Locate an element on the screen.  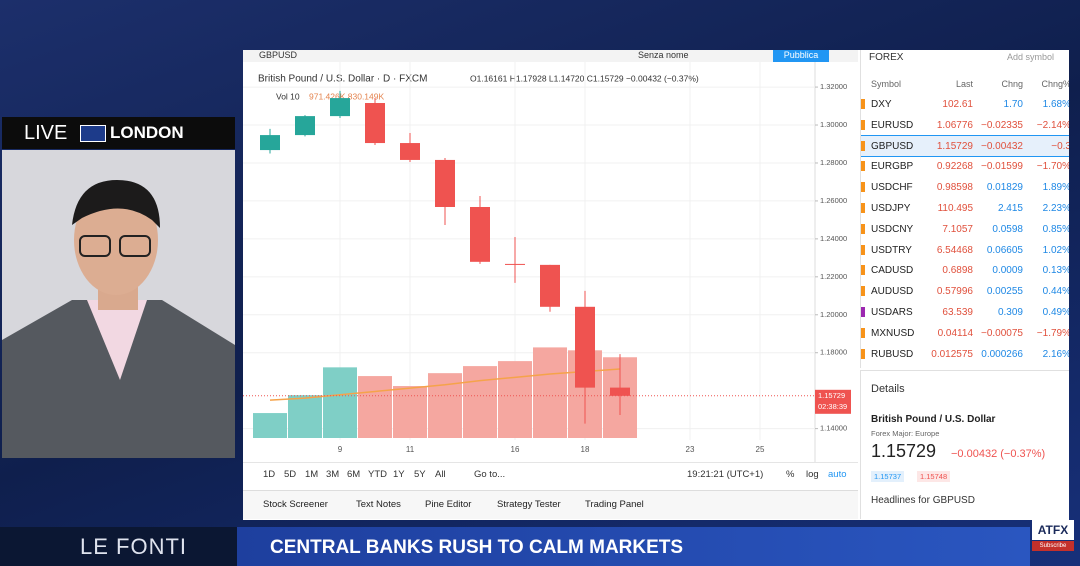
watchlist-row: EURUSD 1.06776 −0.02335 −2.14% is located at coordinates (965, 125).